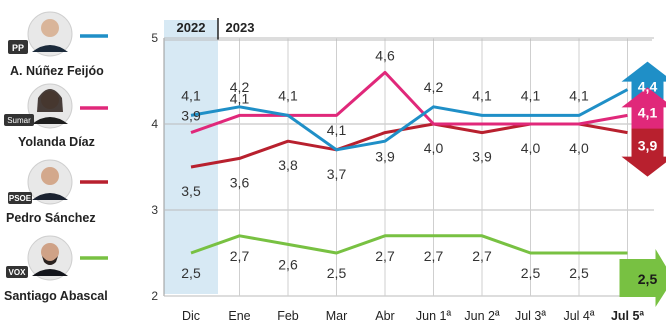  What do you see at coordinates (384, 316) in the screenshot?
I see `x-tick-label: Abr` at bounding box center [384, 316].